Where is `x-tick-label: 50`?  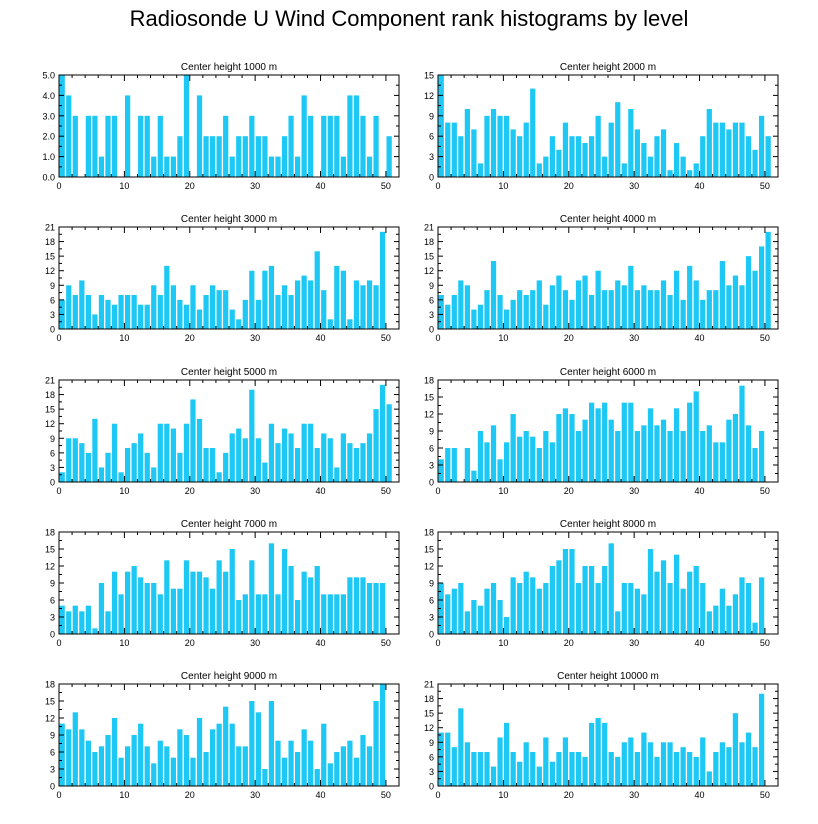
x-tick-label: 50 is located at coordinates (765, 186).